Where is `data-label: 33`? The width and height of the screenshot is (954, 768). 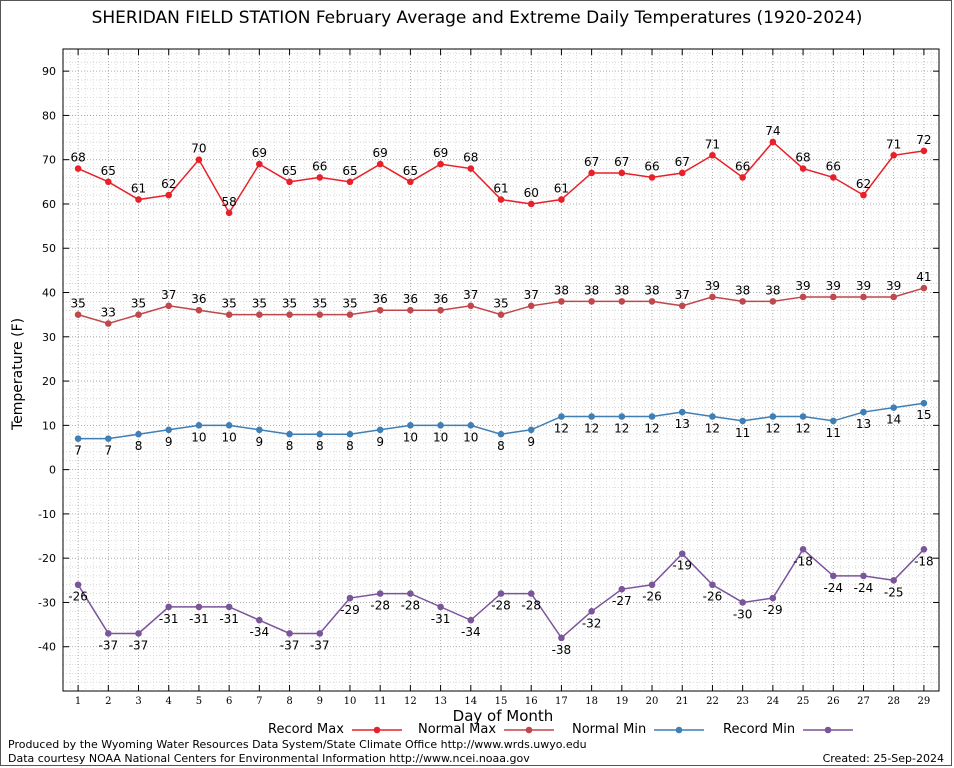 data-label: 33 is located at coordinates (108, 313).